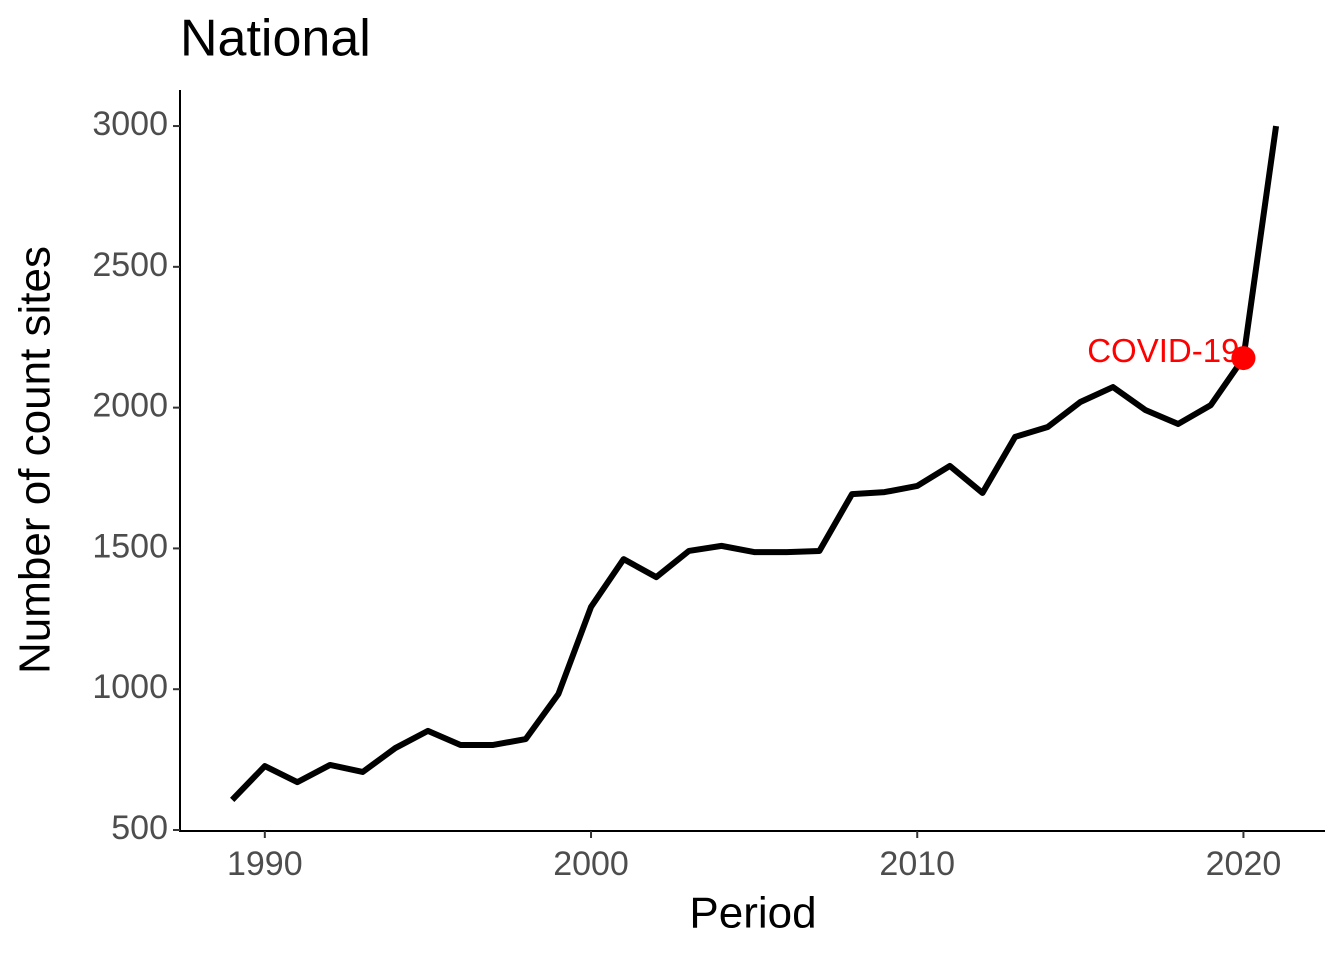 The height and width of the screenshot is (965, 1344). Describe the element at coordinates (1244, 864) in the screenshot. I see `x-tick-label: 2020` at that location.